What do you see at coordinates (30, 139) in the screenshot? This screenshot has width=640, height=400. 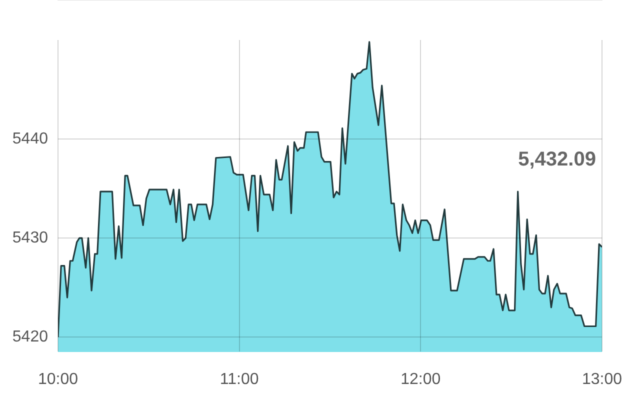 I see `y-tick-label: 5440` at bounding box center [30, 139].